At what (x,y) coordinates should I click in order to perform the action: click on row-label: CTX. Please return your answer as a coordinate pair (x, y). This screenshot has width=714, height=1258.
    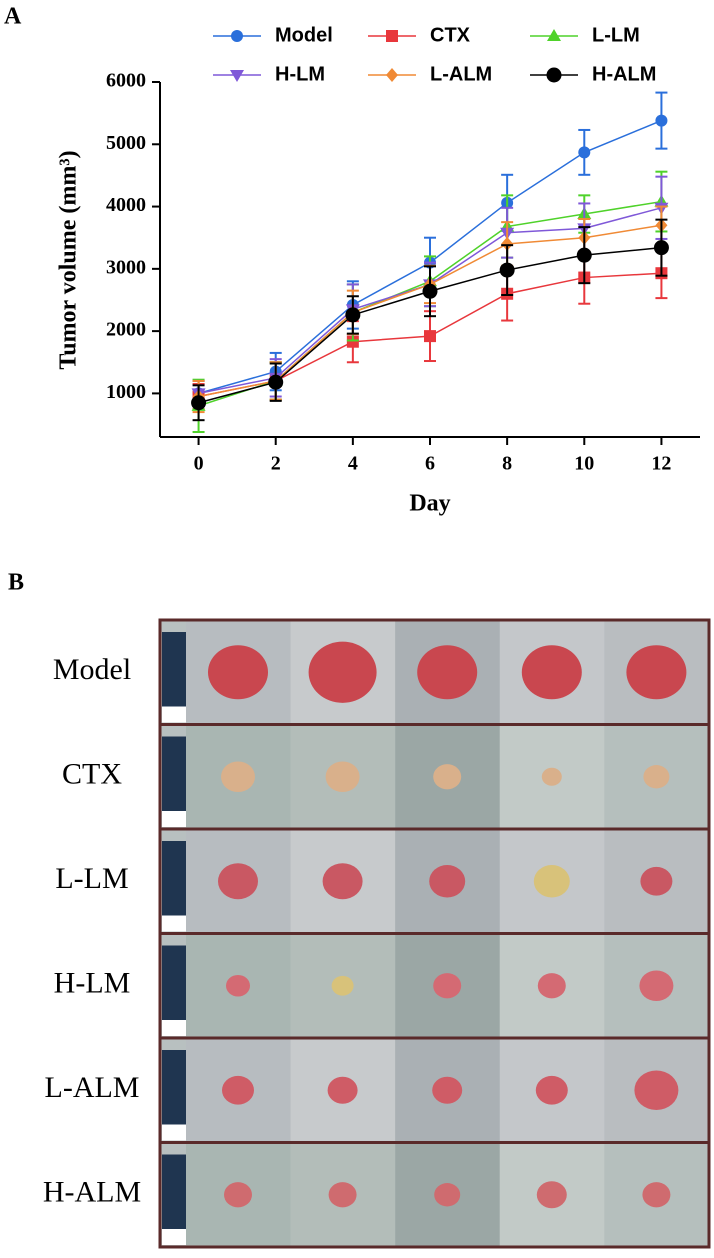
    Looking at the image, I should click on (92, 774).